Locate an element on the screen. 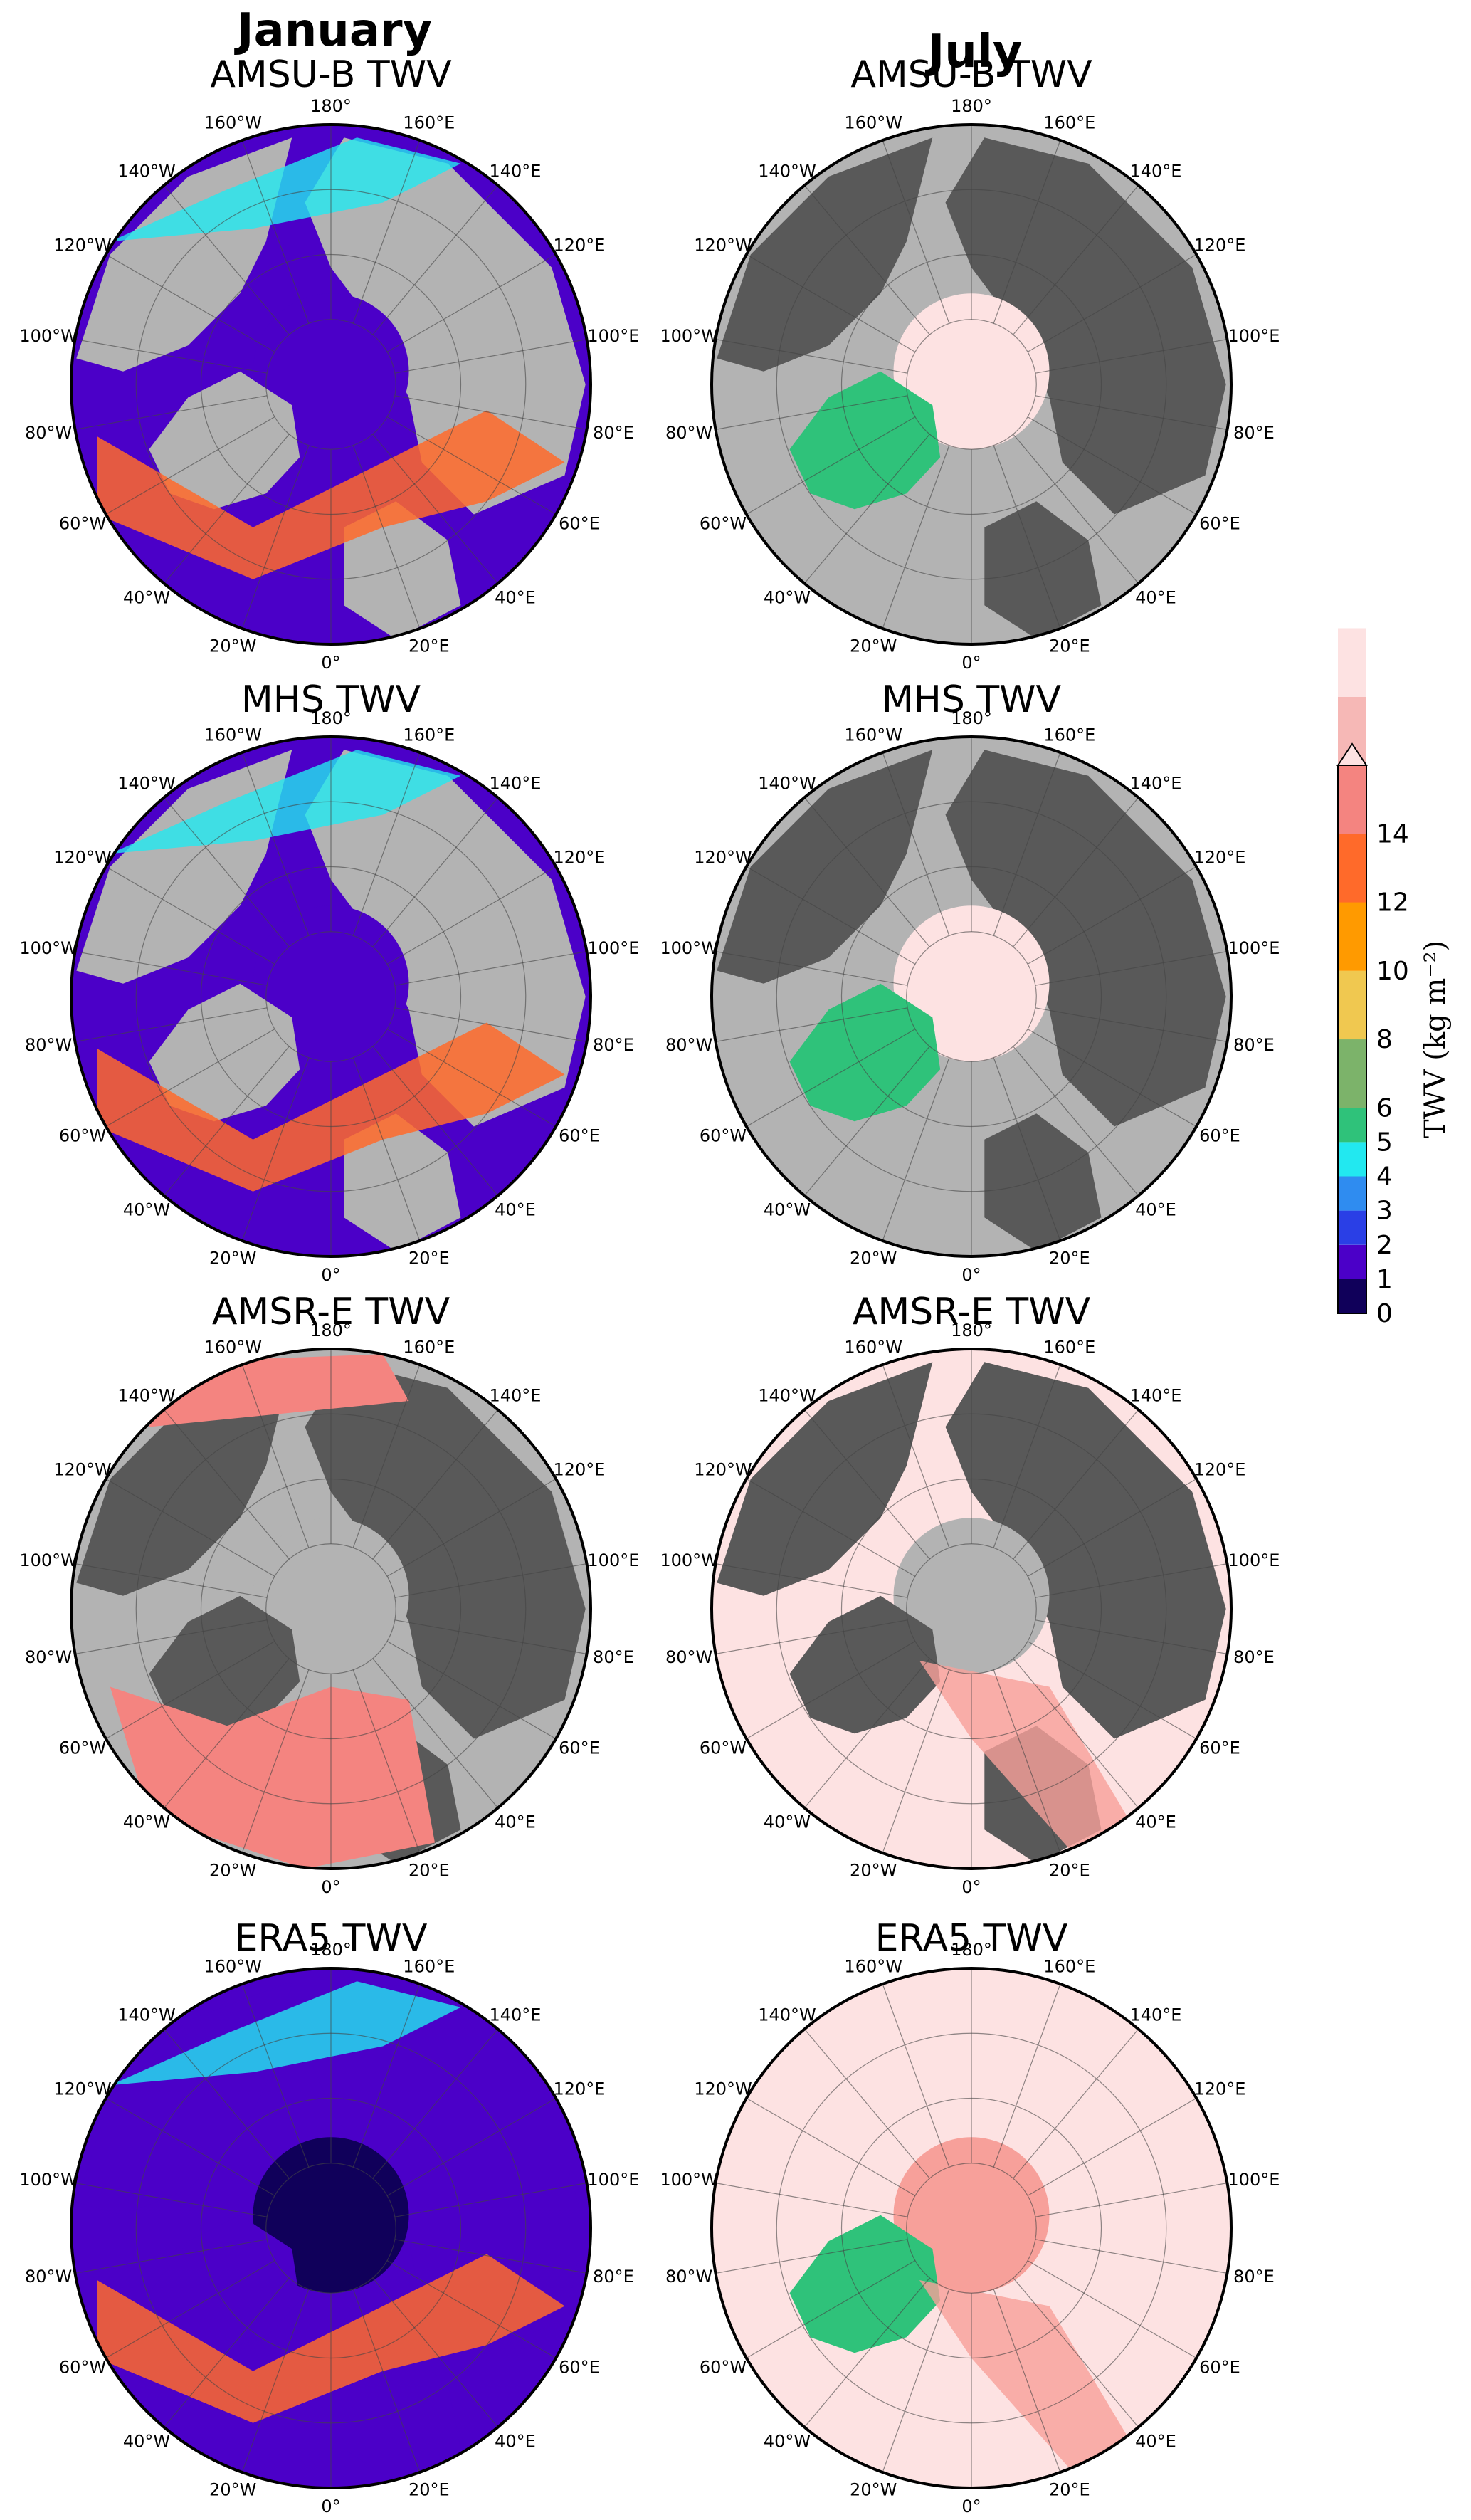 The image size is (1471, 2520). greenland-shape is located at coordinates (865, 2284).